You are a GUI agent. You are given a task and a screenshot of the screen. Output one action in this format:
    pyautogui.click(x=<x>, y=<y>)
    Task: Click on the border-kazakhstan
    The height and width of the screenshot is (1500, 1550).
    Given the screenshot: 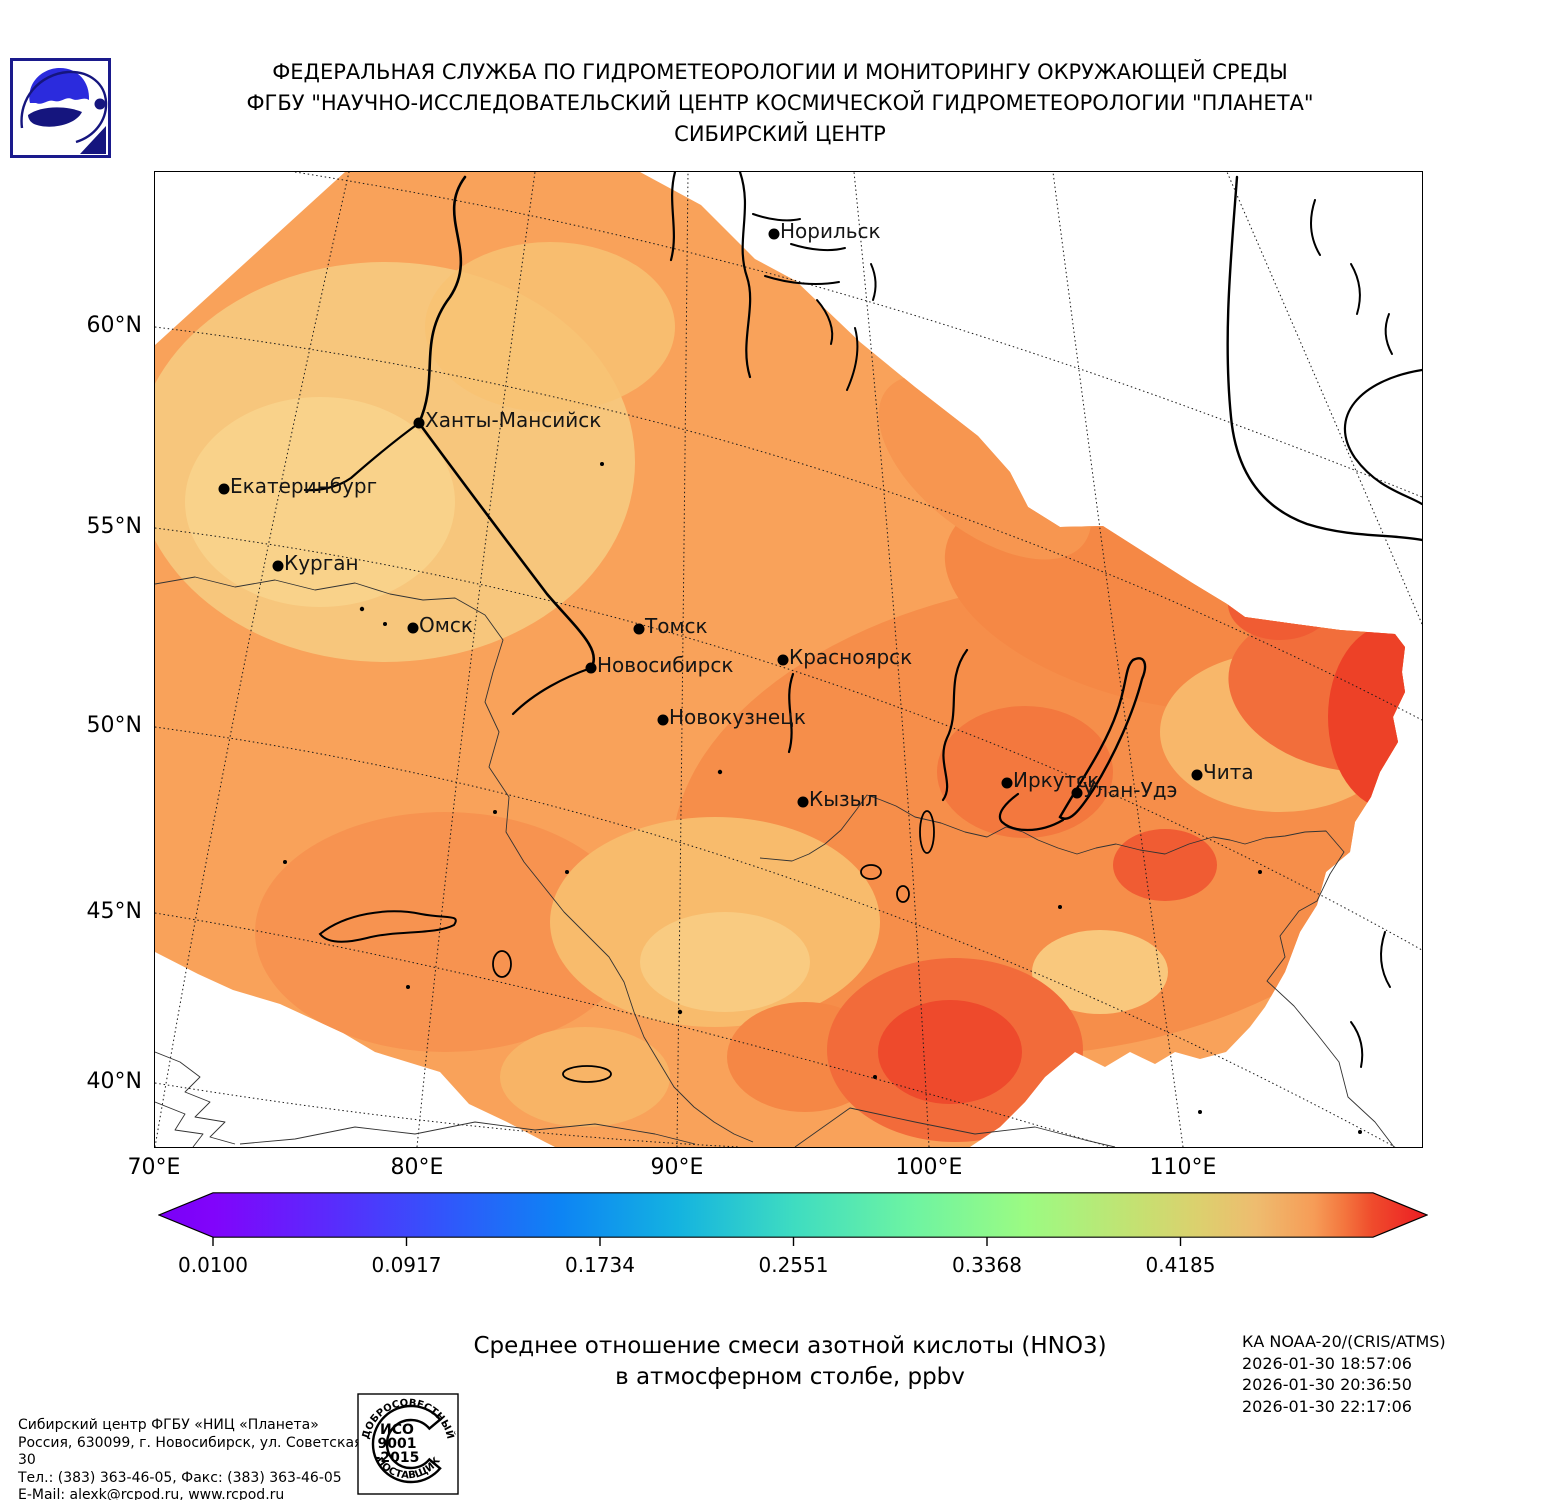 What is the action you would take?
    pyautogui.click(x=454, y=859)
    